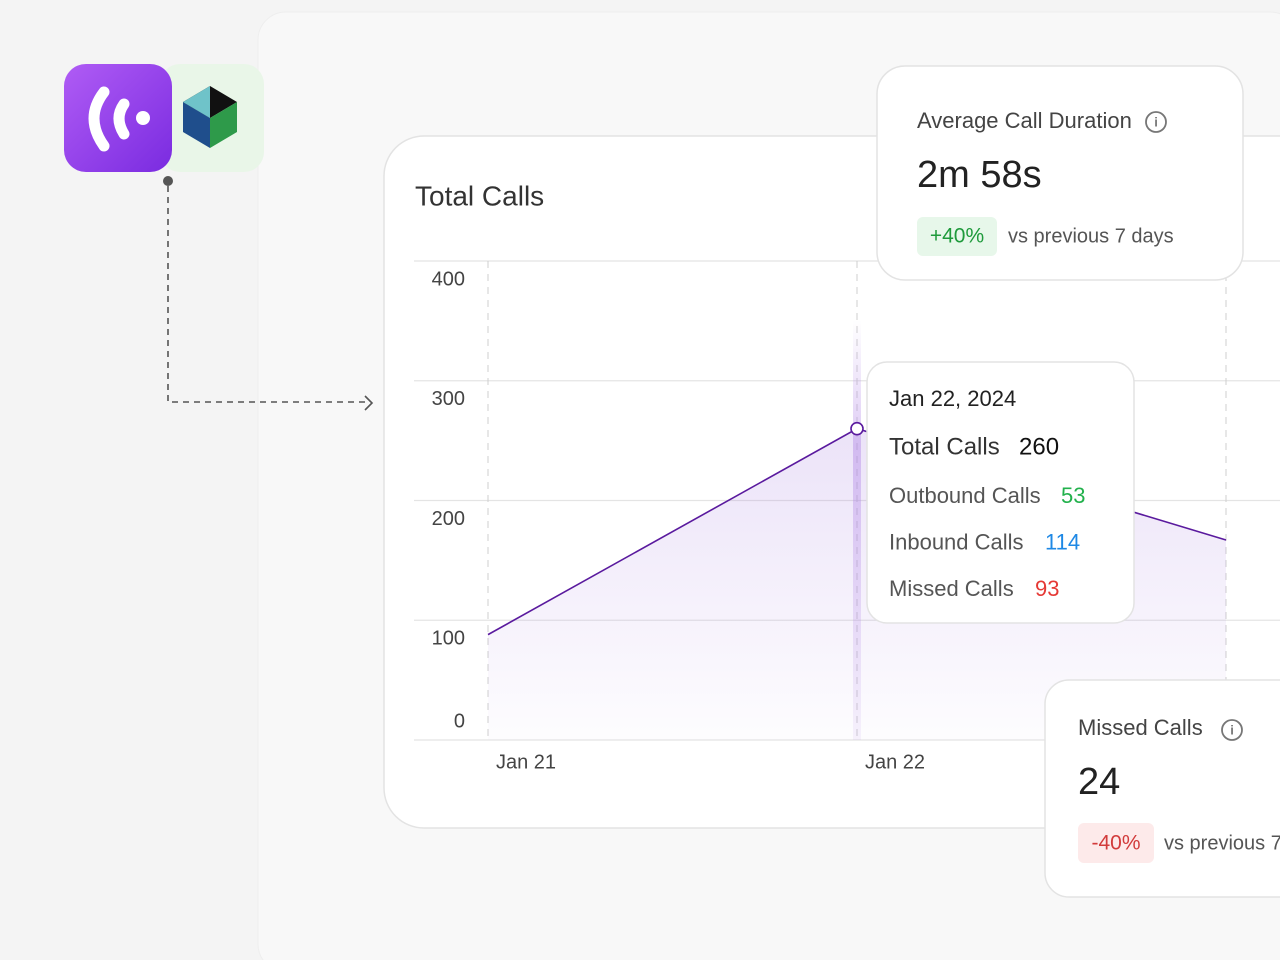 The width and height of the screenshot is (1280, 960). What do you see at coordinates (944, 446) in the screenshot?
I see `tooltip-total-label: Total Calls` at bounding box center [944, 446].